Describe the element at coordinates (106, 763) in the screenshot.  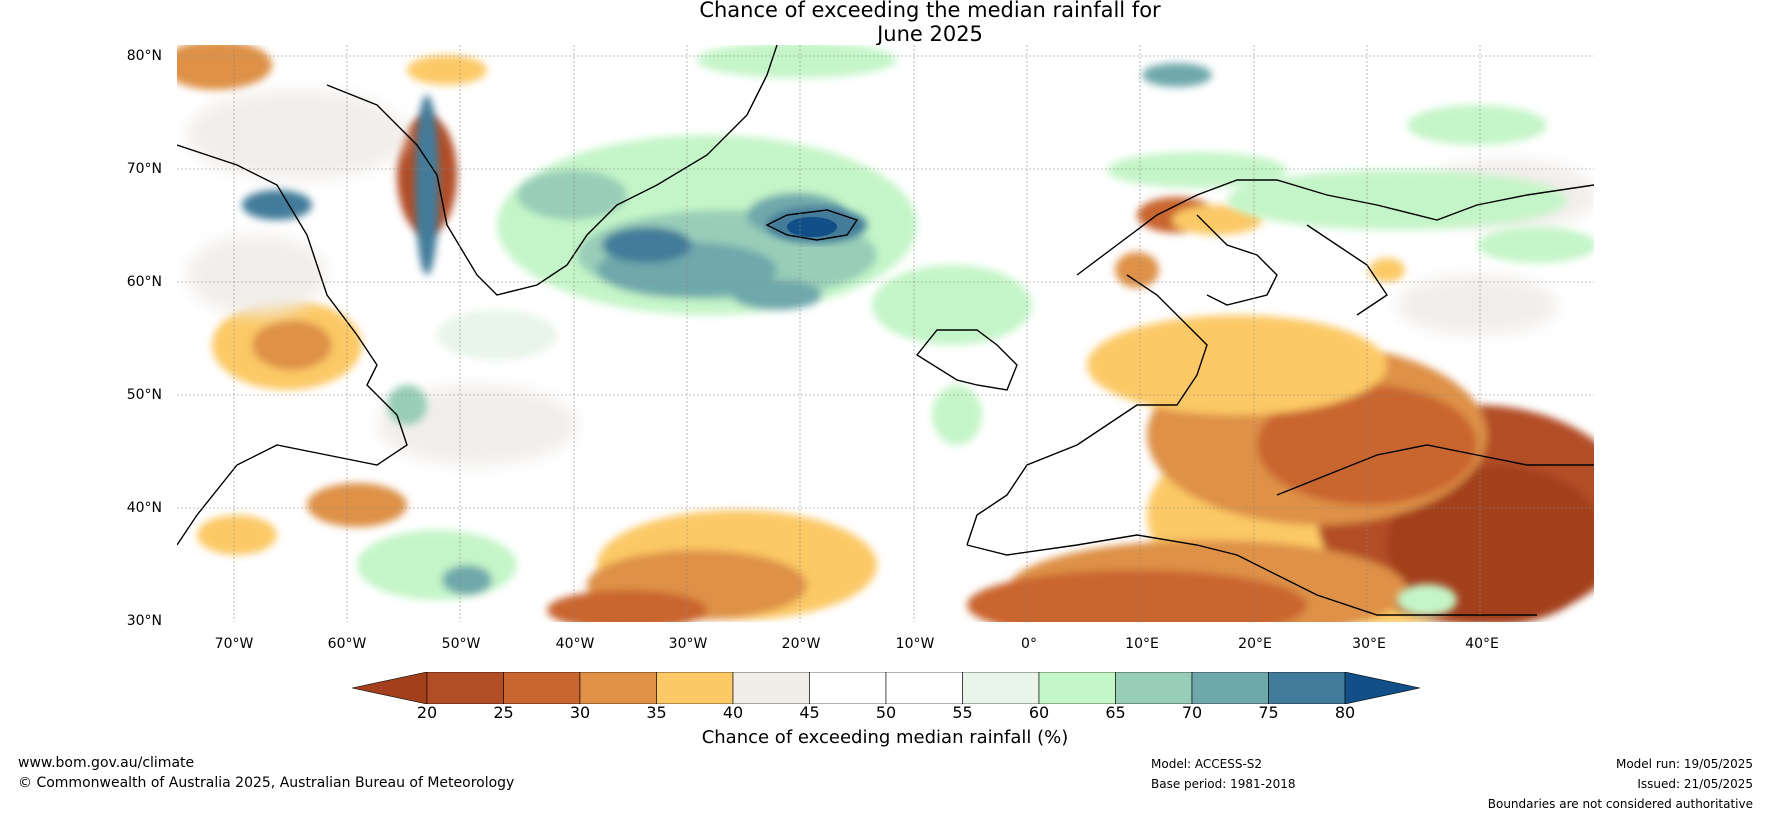
I see `footer-website: www.bom.gov.au/climate` at that location.